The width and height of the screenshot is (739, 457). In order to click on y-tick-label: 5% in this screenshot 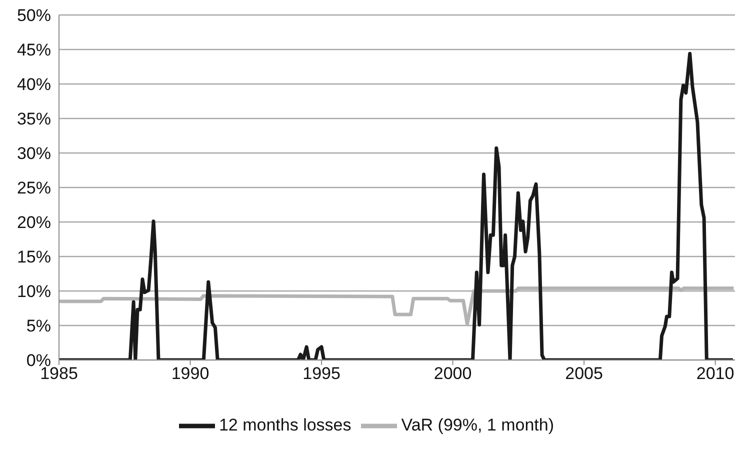, I will do `click(38, 326)`.